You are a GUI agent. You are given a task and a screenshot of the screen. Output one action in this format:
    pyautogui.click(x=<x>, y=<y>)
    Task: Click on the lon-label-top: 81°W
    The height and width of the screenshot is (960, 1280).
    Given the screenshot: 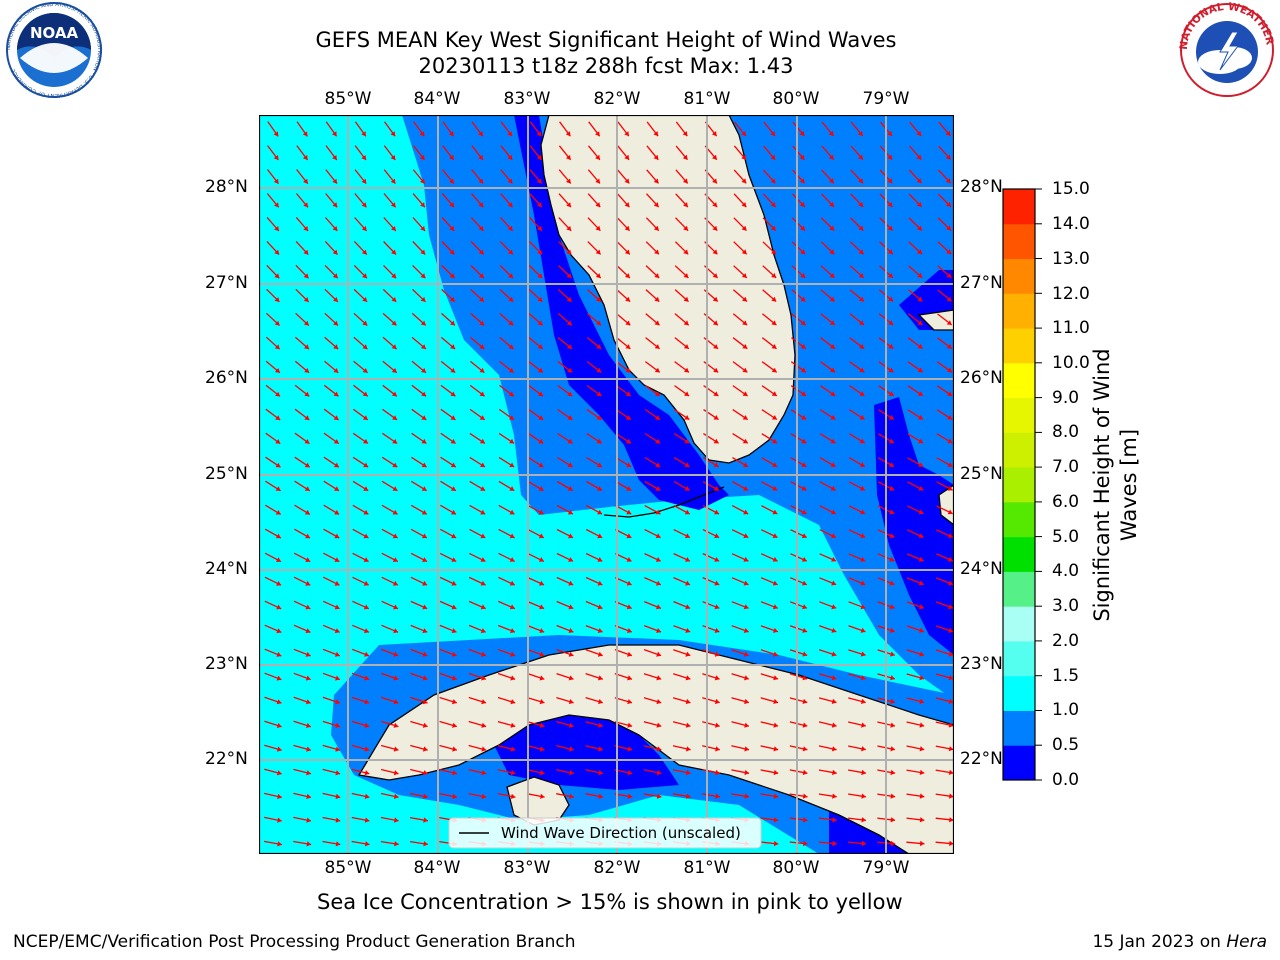 What is the action you would take?
    pyautogui.click(x=707, y=99)
    